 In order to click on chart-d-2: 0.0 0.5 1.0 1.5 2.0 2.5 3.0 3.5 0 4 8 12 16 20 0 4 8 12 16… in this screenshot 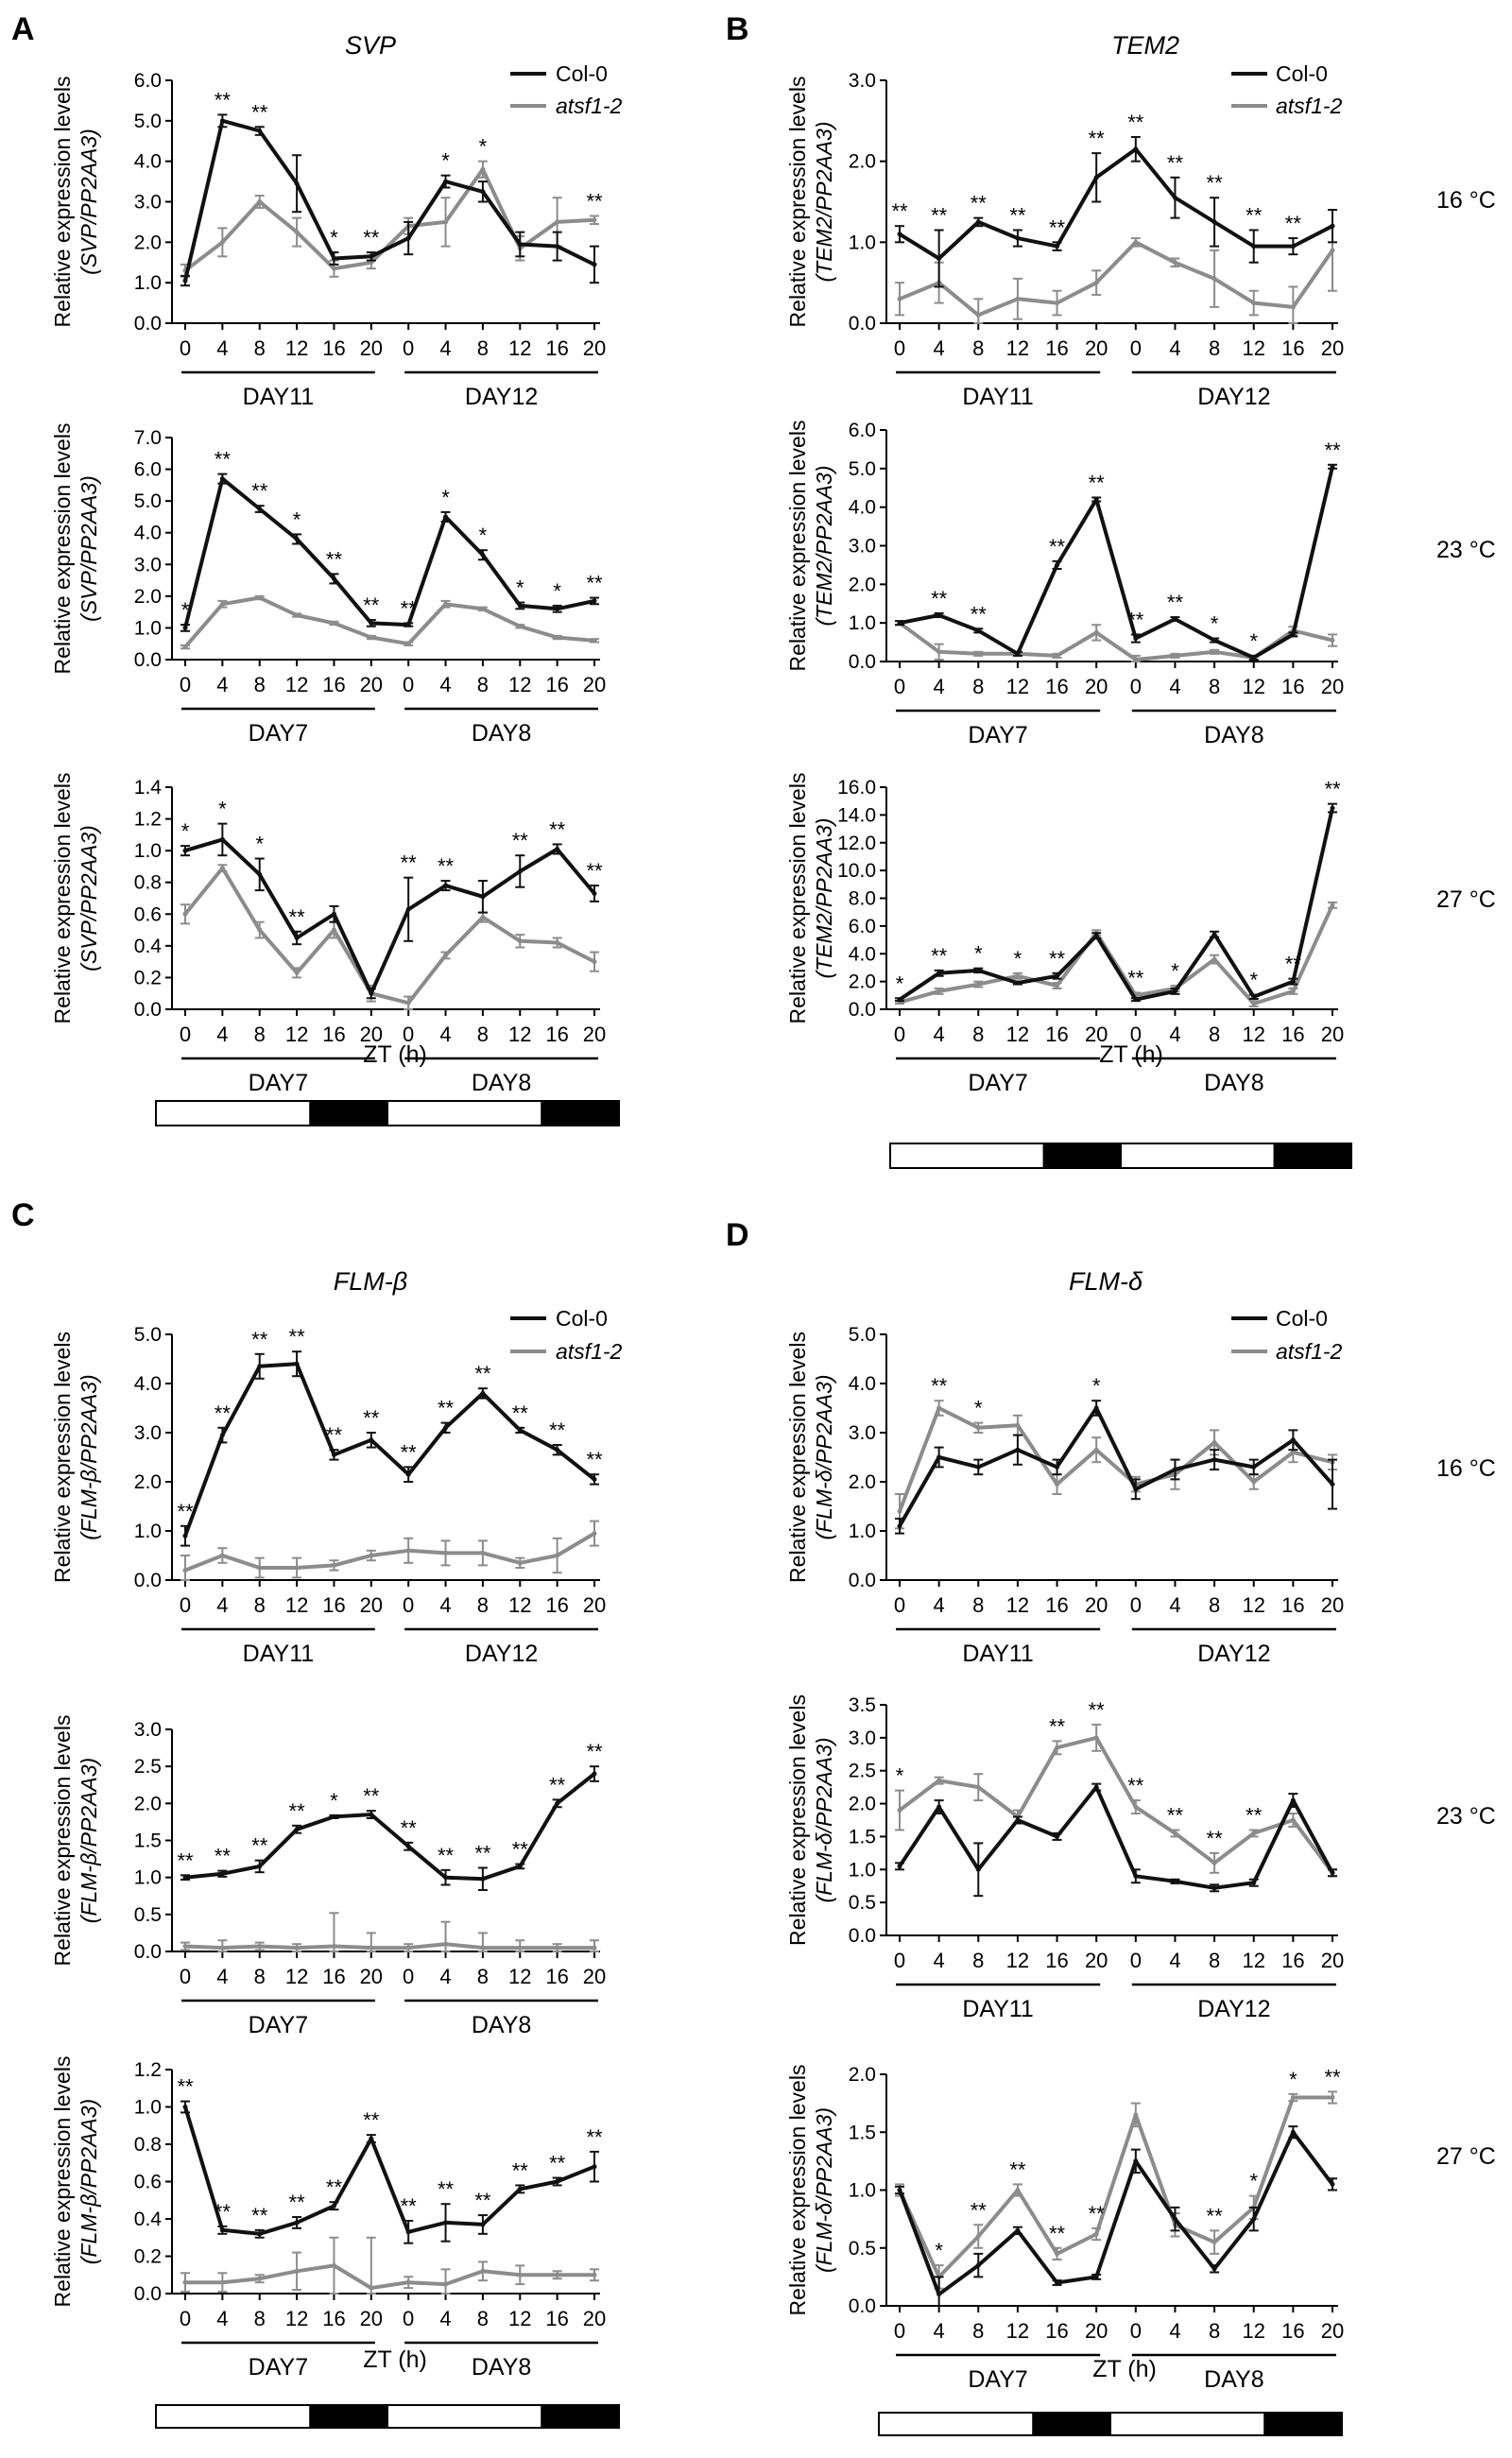, I will do `click(1064, 1858)`.